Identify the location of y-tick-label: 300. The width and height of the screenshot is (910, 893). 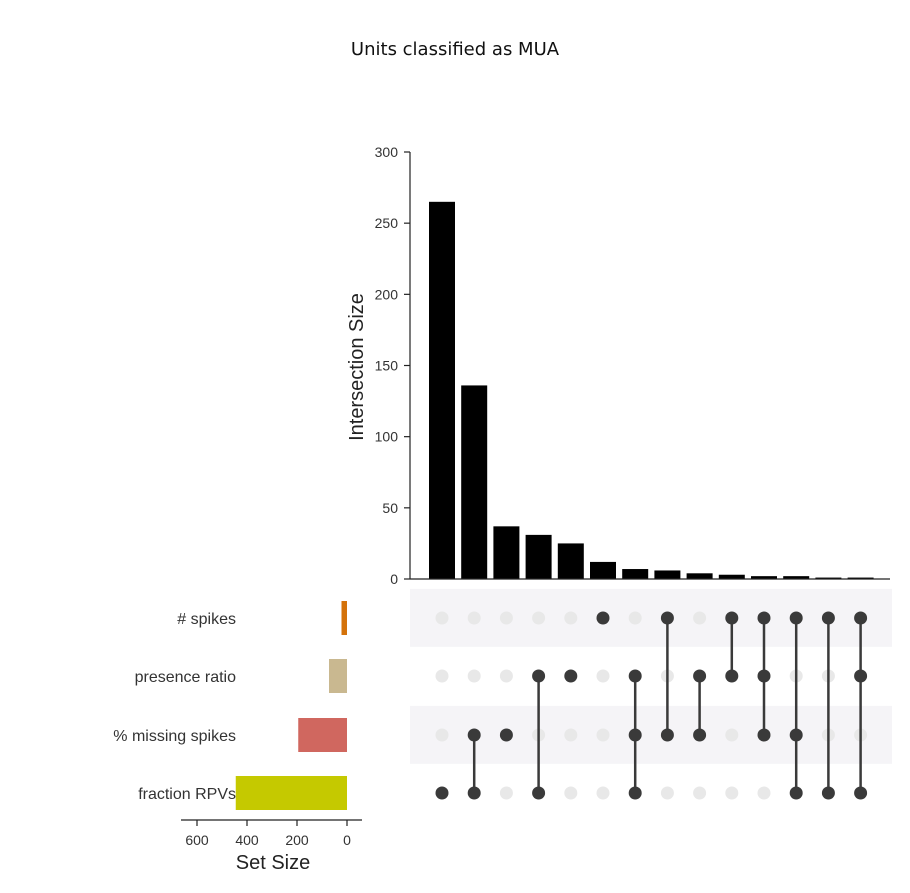
(387, 152).